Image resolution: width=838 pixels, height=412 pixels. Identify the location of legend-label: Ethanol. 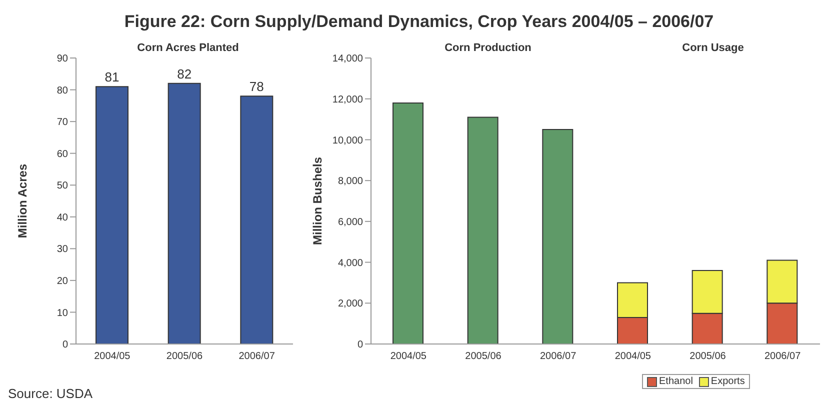
(675, 381).